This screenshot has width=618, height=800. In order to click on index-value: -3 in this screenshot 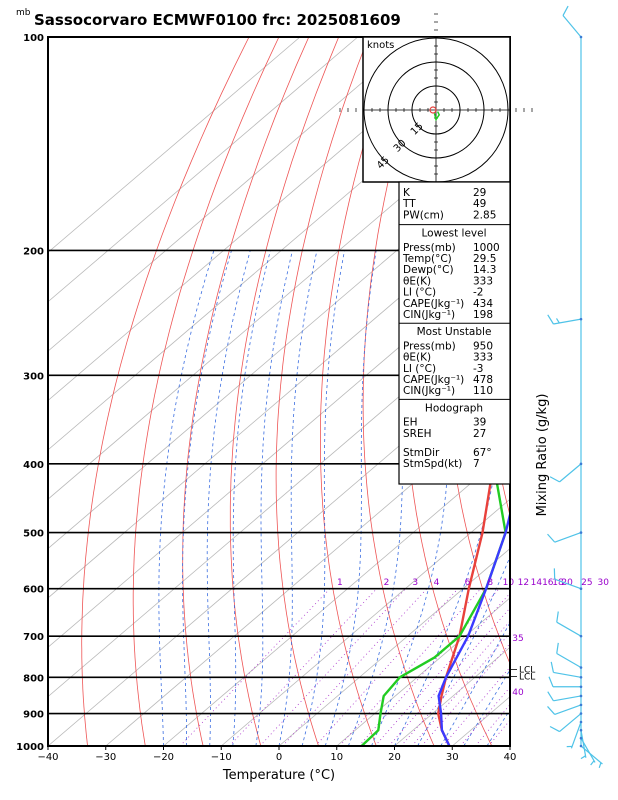, I will do `click(478, 369)`.